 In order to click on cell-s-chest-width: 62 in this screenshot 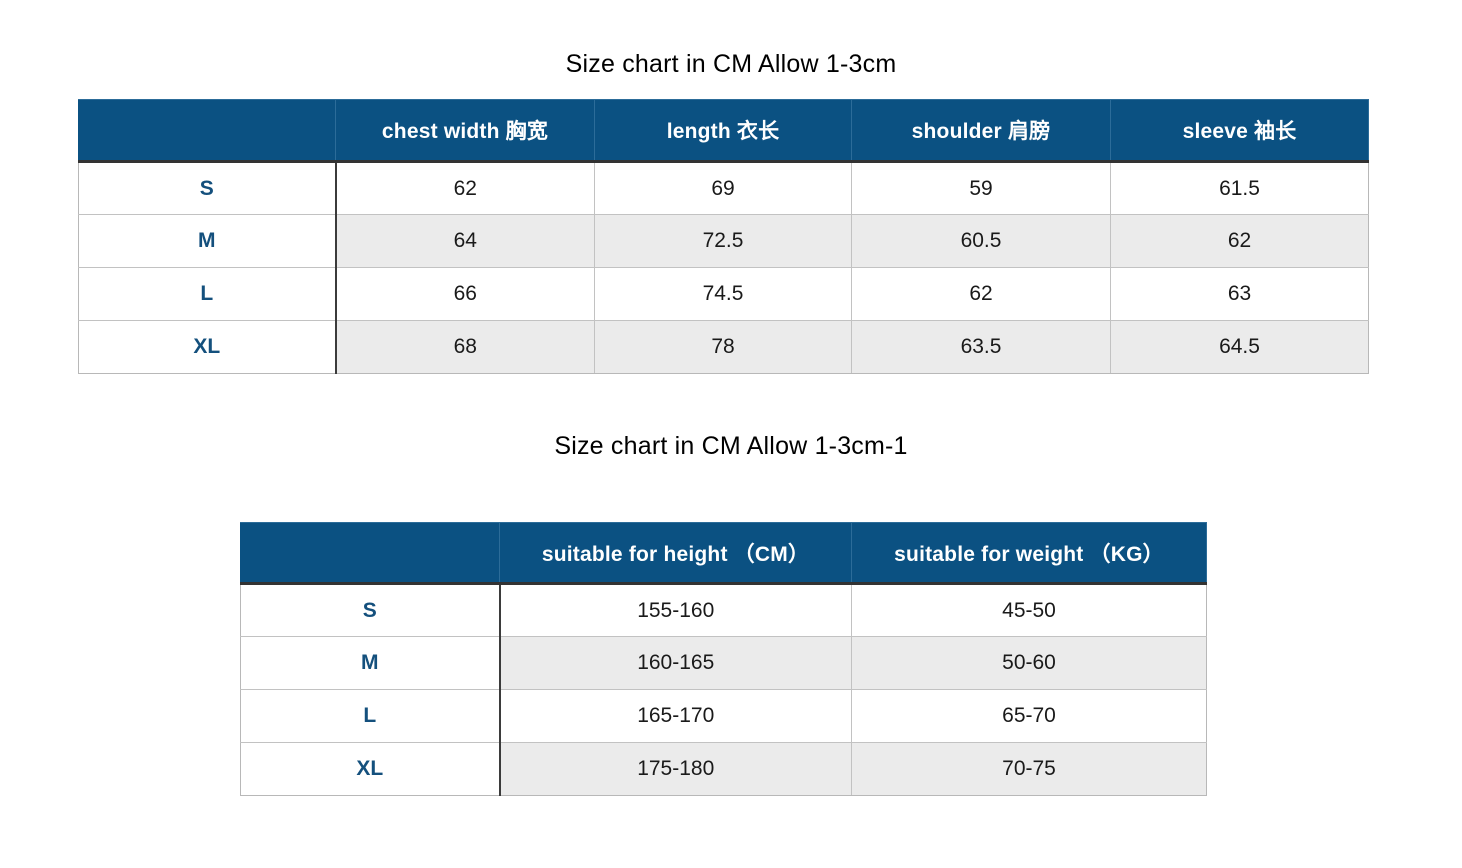, I will do `click(465, 188)`.